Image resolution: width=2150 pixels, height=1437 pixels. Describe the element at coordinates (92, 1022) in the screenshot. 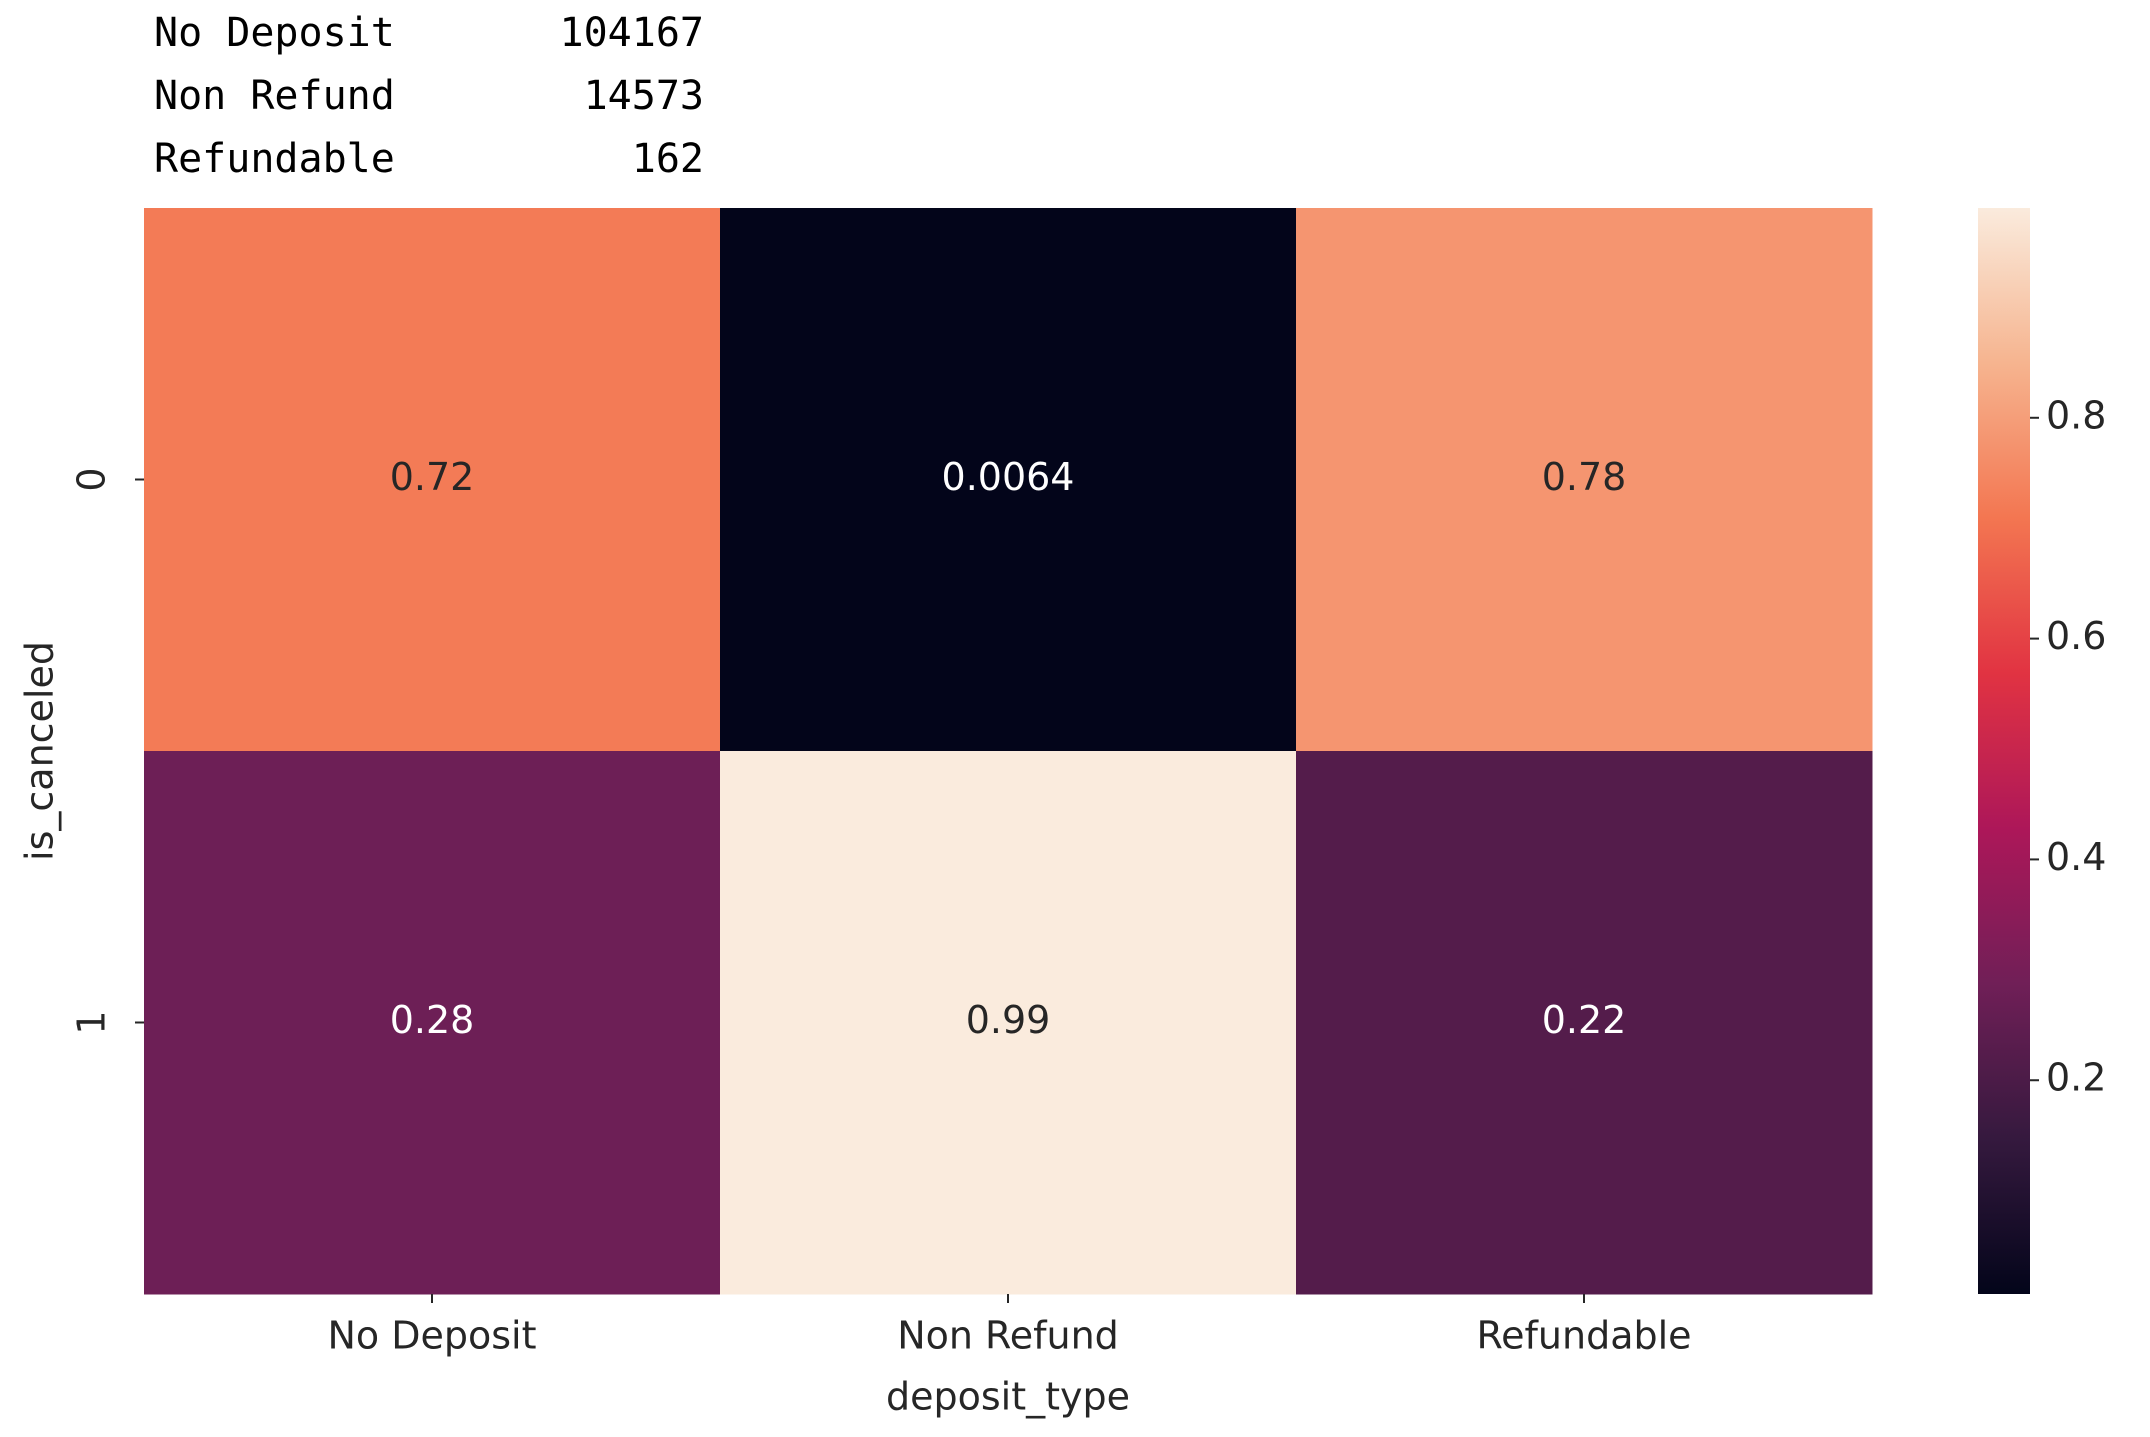

I see `y-tick-label: 1` at that location.